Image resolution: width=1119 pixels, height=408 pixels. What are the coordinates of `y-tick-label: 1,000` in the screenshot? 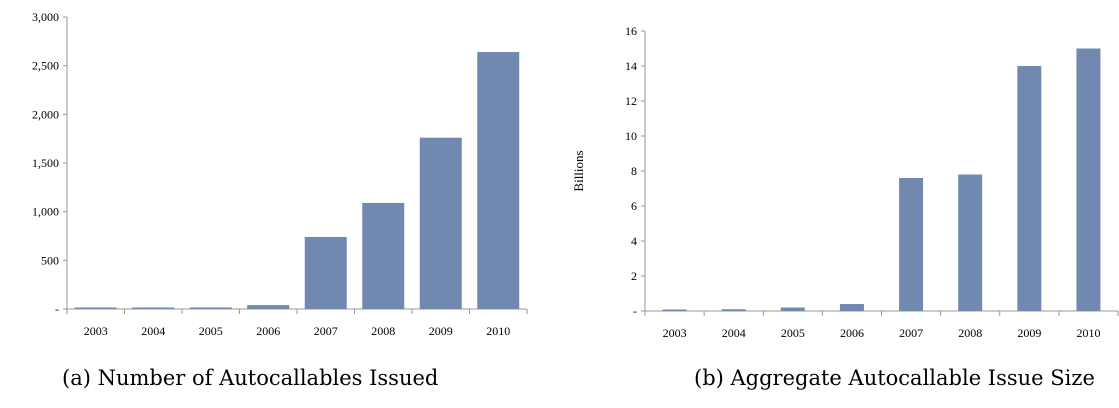 It's located at (45, 212).